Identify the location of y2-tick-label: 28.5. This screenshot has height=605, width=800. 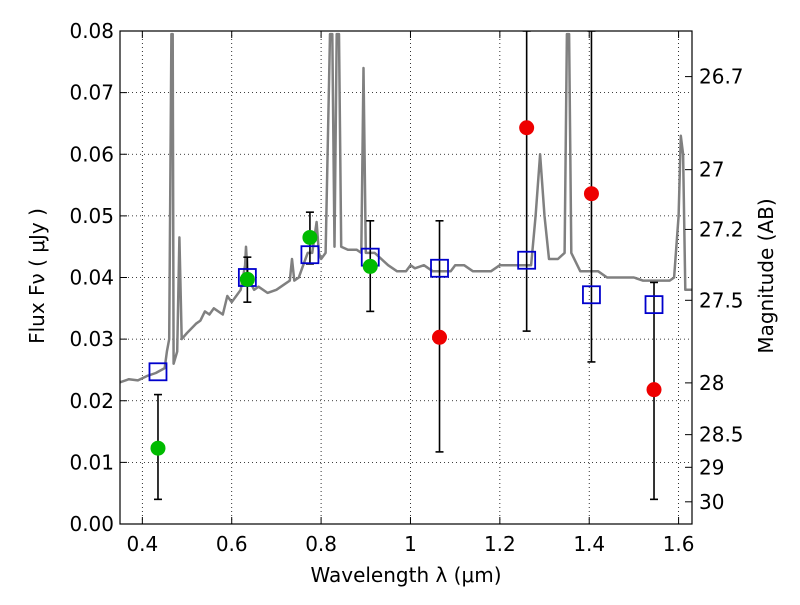
(721, 435).